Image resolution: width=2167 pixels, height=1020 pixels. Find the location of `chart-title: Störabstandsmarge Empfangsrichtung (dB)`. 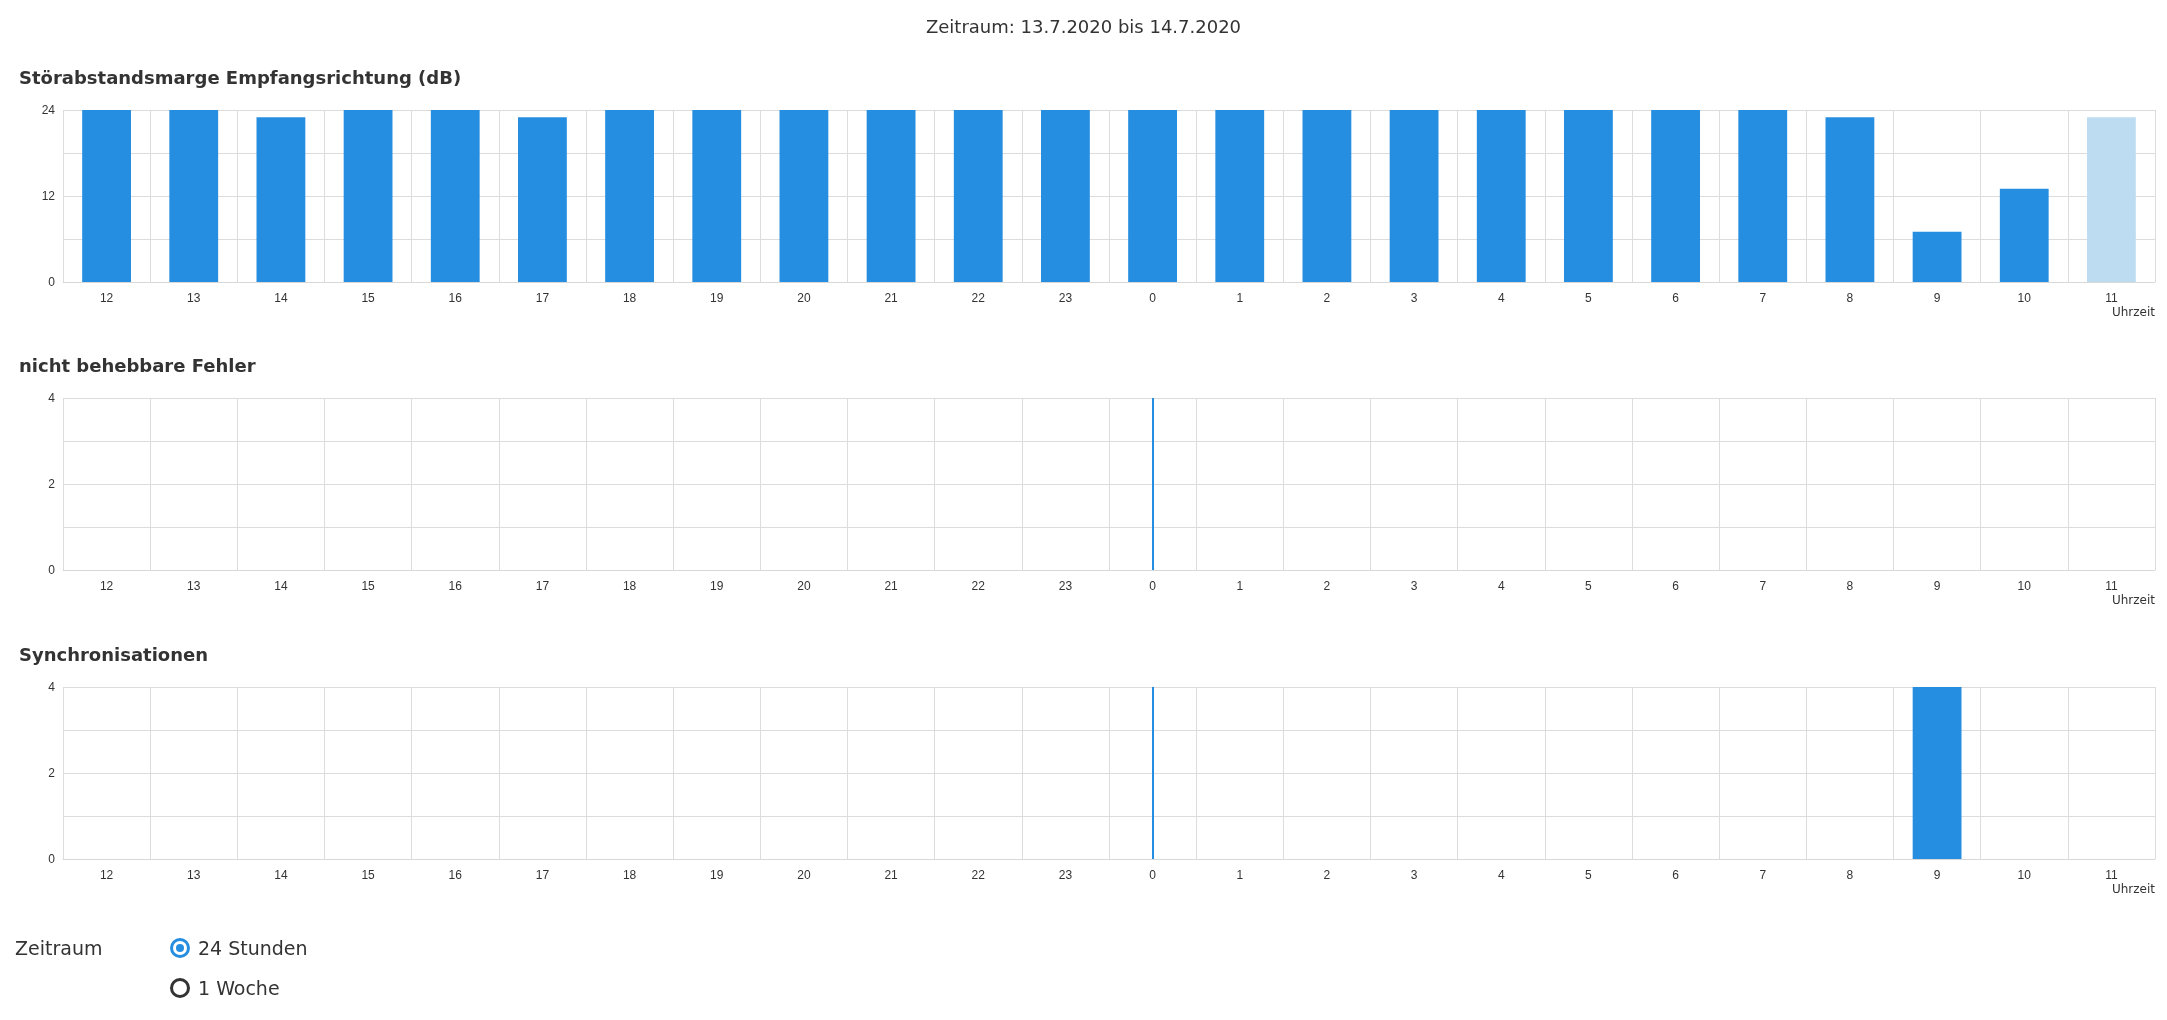

chart-title: Störabstandsmarge Empfangsrichtung (dB) is located at coordinates (240, 77).